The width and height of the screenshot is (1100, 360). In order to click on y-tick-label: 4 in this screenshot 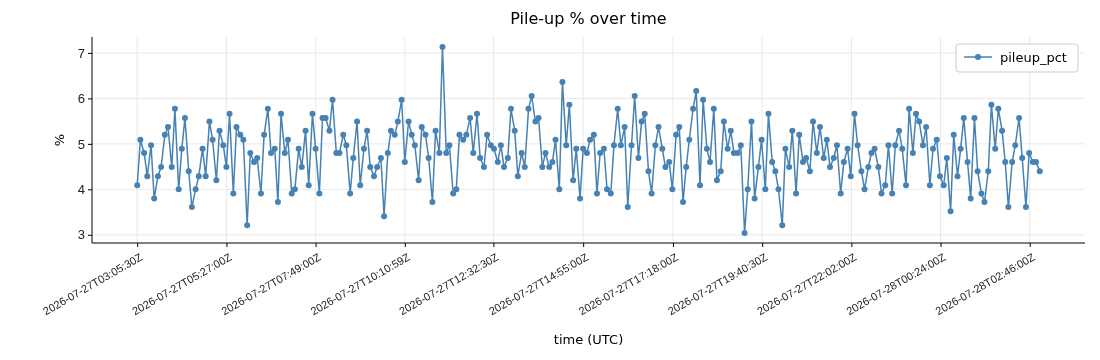, I will do `click(81, 189)`.